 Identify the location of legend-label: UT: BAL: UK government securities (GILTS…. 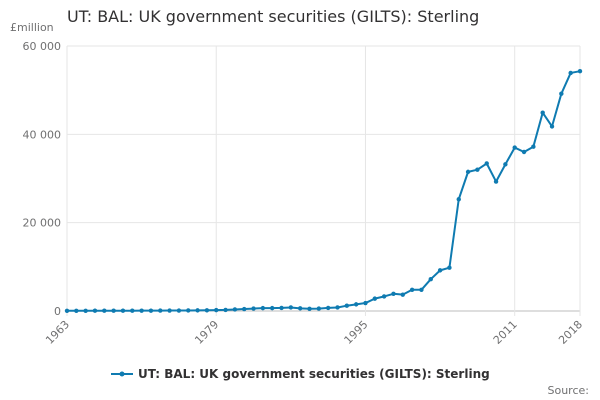
(314, 374).